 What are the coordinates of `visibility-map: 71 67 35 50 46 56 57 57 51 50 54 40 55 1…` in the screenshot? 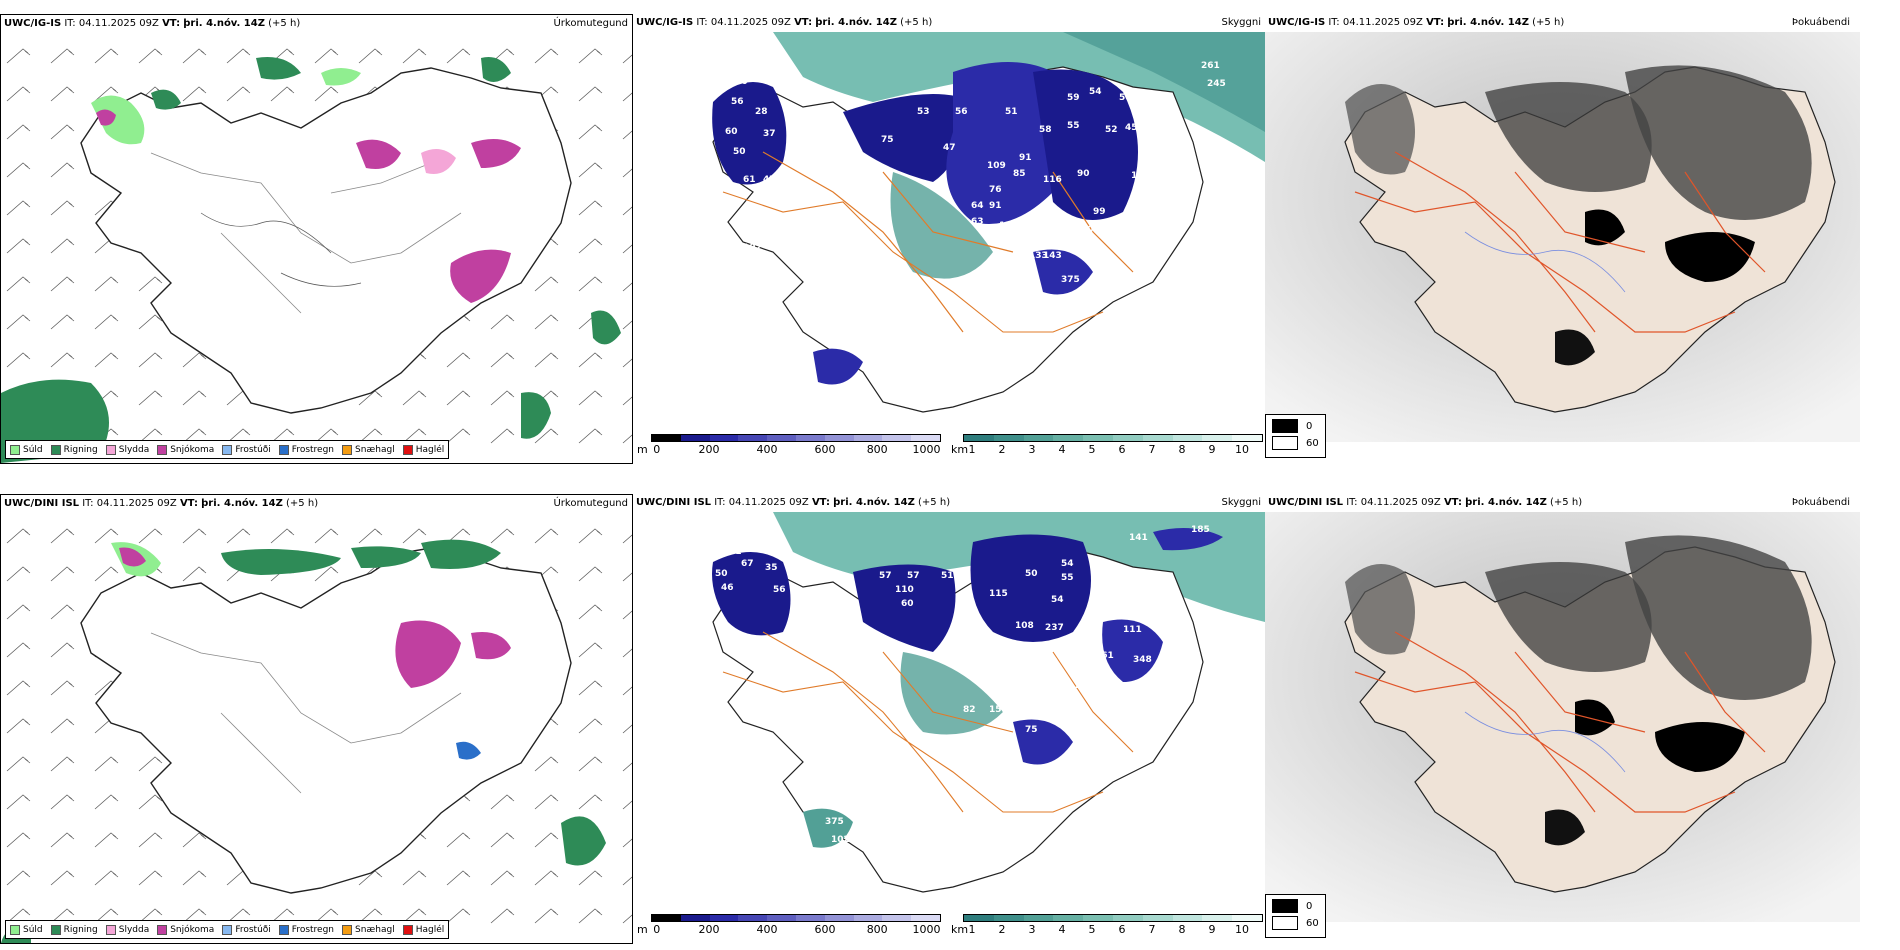 It's located at (988, 702).